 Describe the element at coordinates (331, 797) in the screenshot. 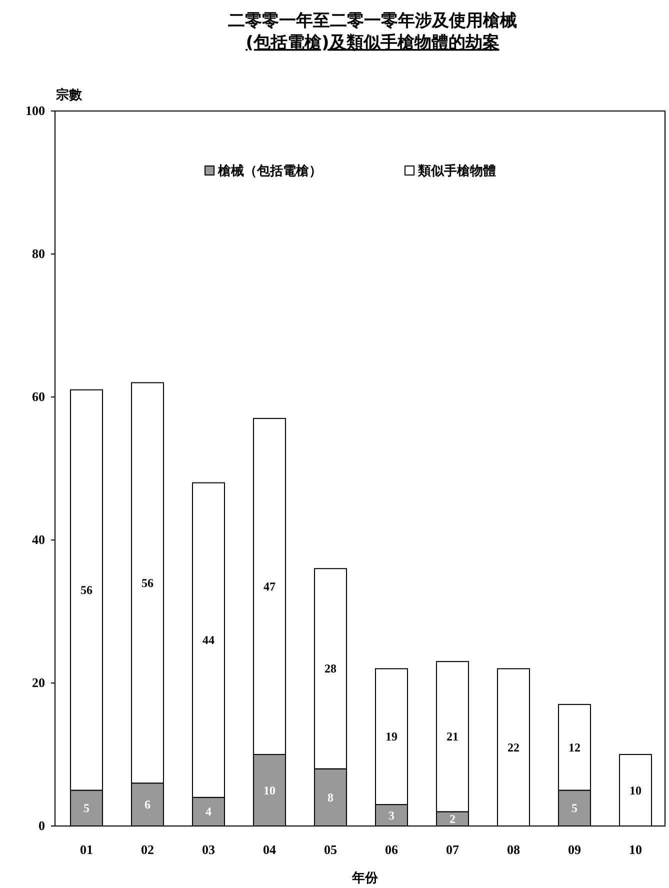

I see `data-label: 8` at that location.